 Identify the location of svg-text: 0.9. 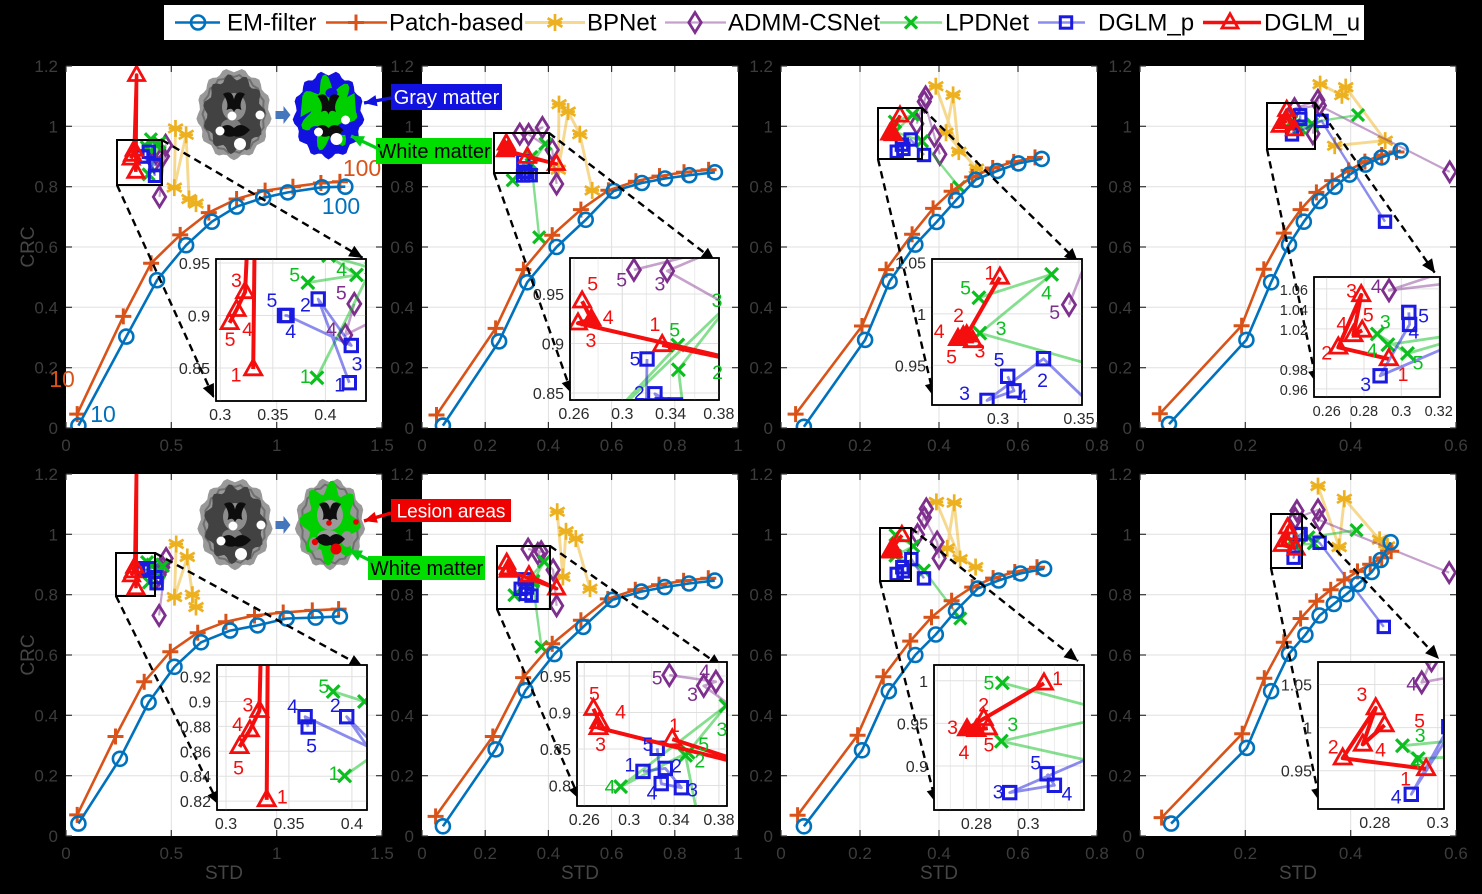
(200, 703).